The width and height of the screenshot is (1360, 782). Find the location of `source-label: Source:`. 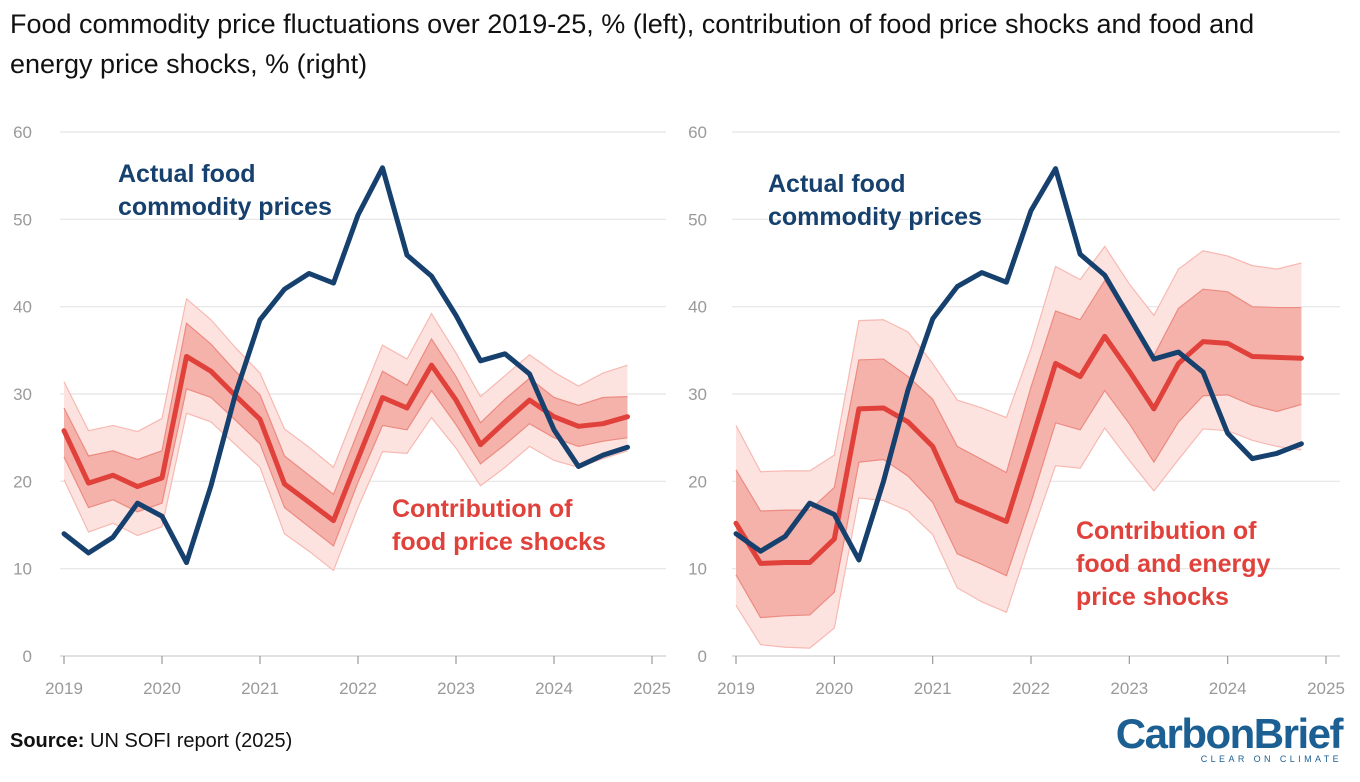

source-label: Source: is located at coordinates (47, 741).